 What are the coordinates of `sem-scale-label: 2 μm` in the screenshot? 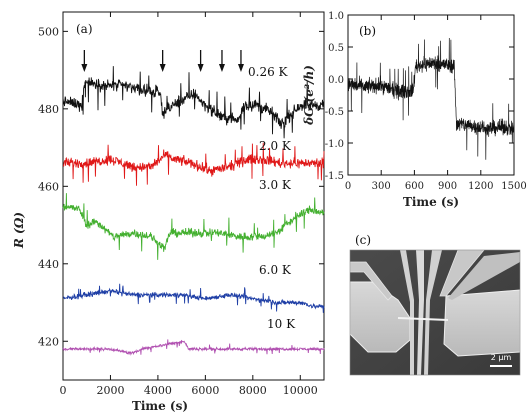 It's located at (501, 357).